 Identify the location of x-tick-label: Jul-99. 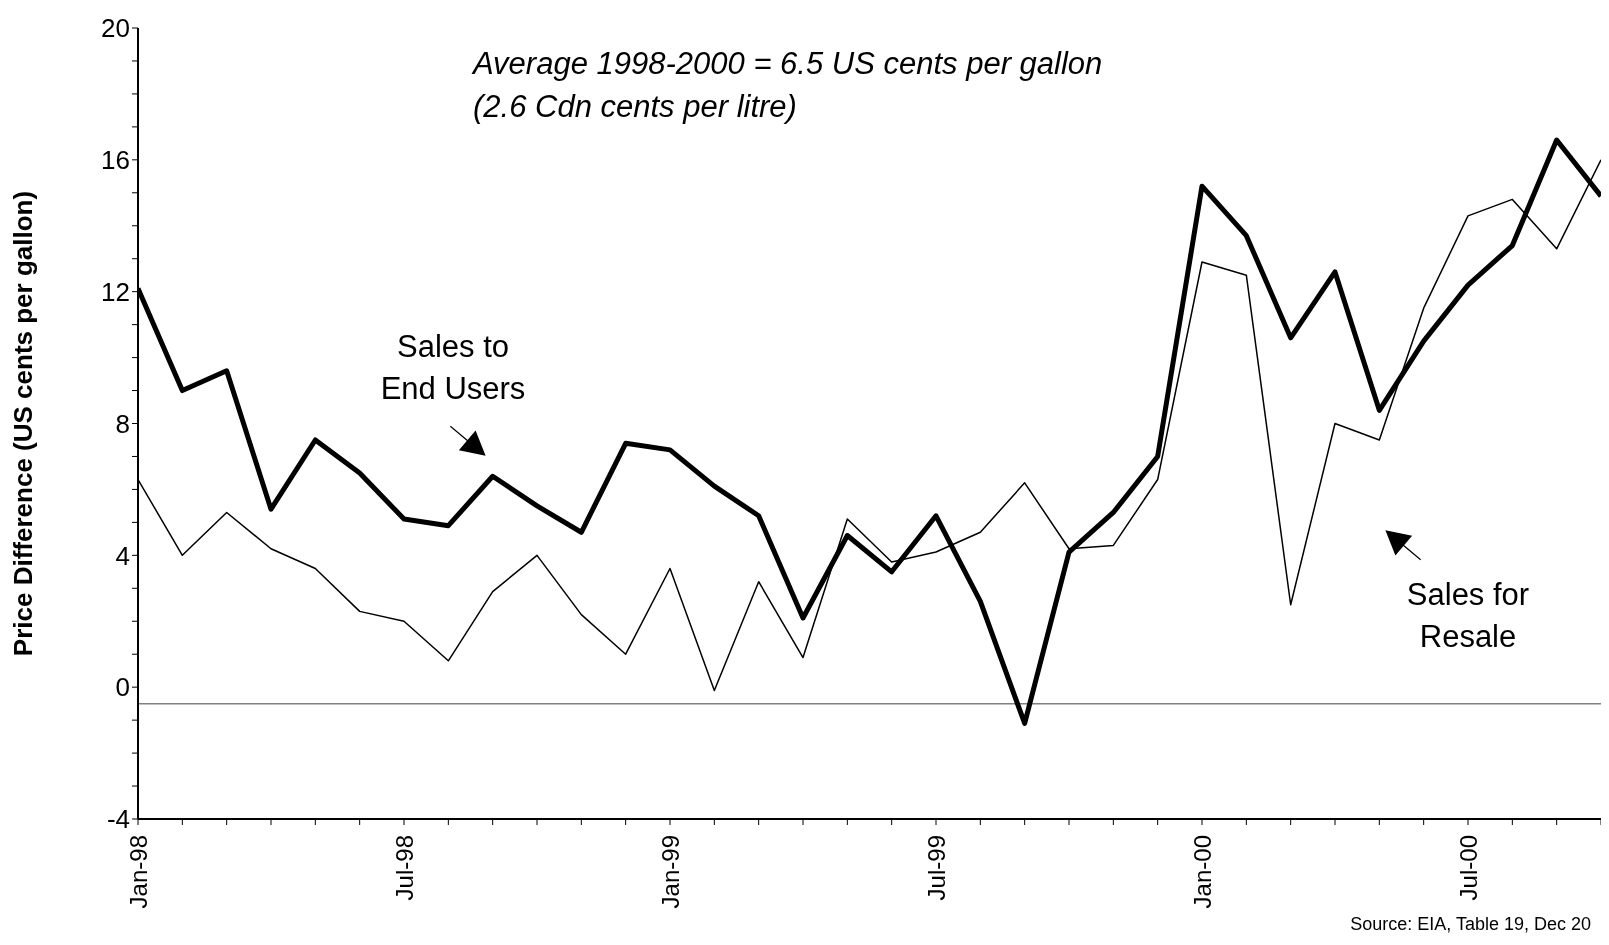
(936, 868).